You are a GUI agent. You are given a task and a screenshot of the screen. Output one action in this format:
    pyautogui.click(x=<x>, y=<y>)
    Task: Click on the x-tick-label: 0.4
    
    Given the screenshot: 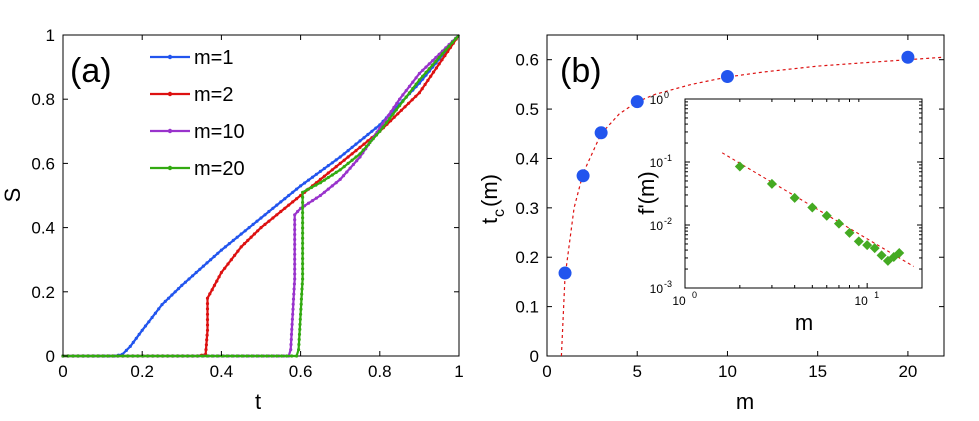 What is the action you would take?
    pyautogui.click(x=222, y=371)
    